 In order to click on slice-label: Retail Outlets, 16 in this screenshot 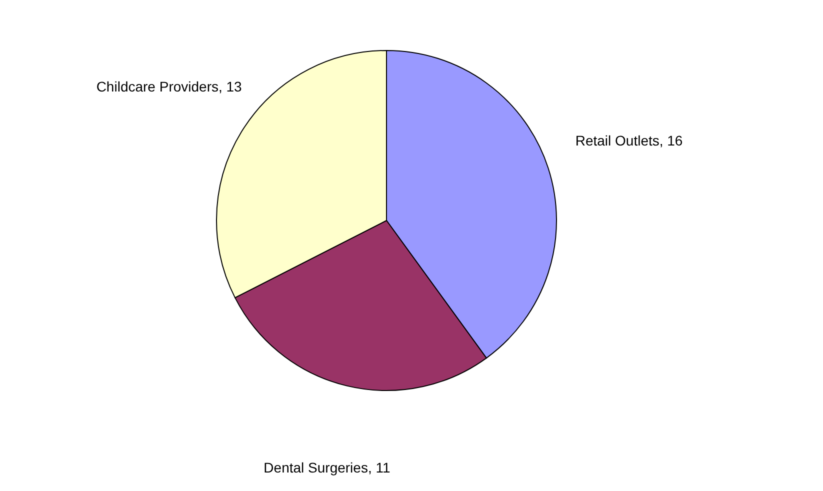, I will do `click(629, 140)`.